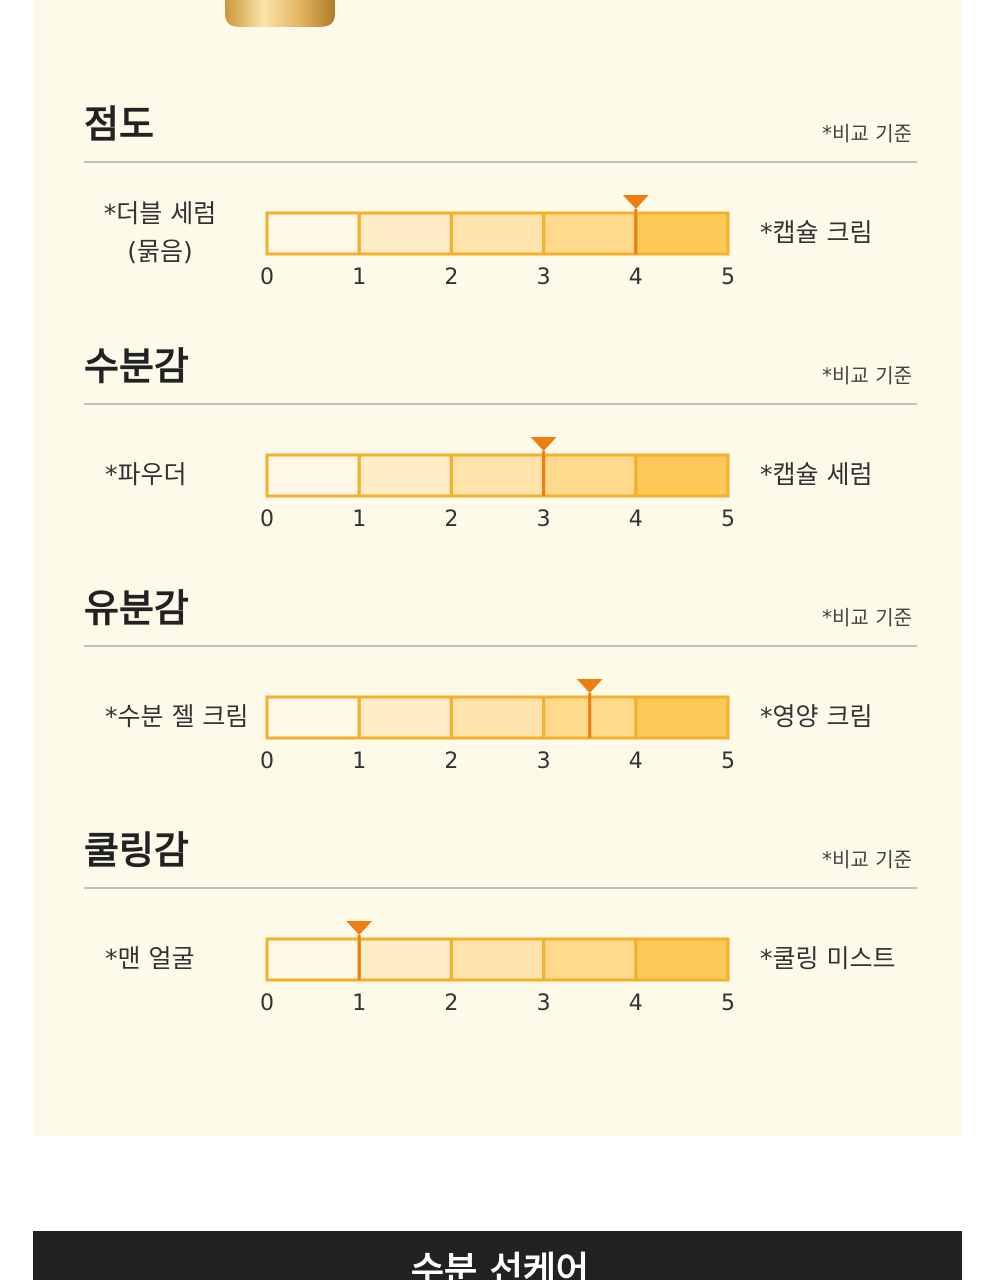  What do you see at coordinates (827, 958) in the screenshot?
I see `right-label: *쿨링 미스트` at bounding box center [827, 958].